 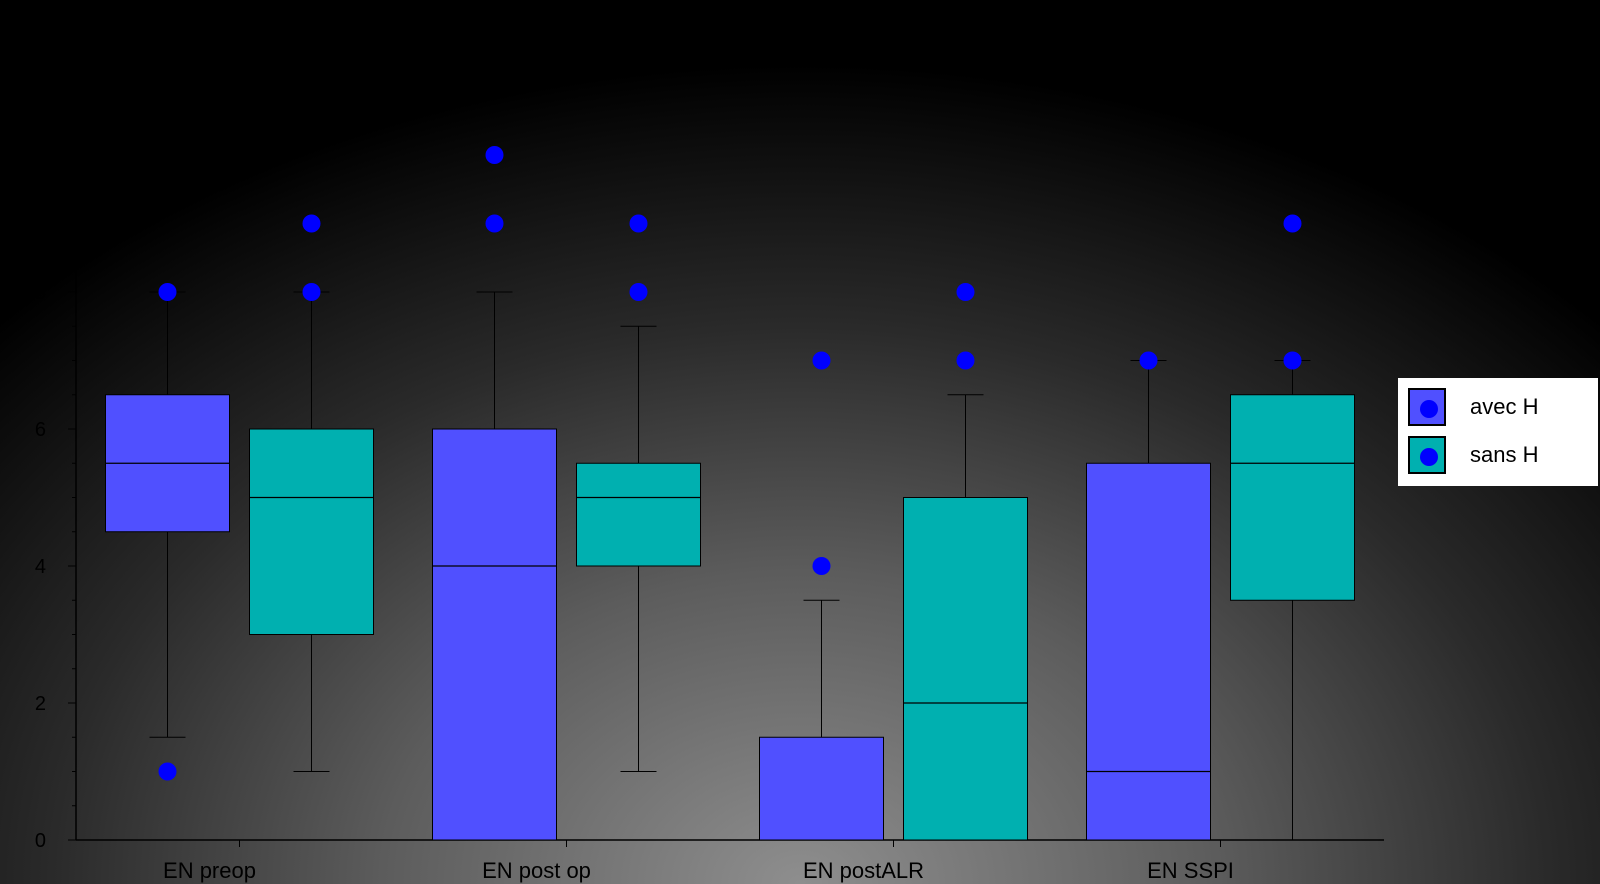 What do you see at coordinates (1504, 454) in the screenshot?
I see `legend-label: sans H` at bounding box center [1504, 454].